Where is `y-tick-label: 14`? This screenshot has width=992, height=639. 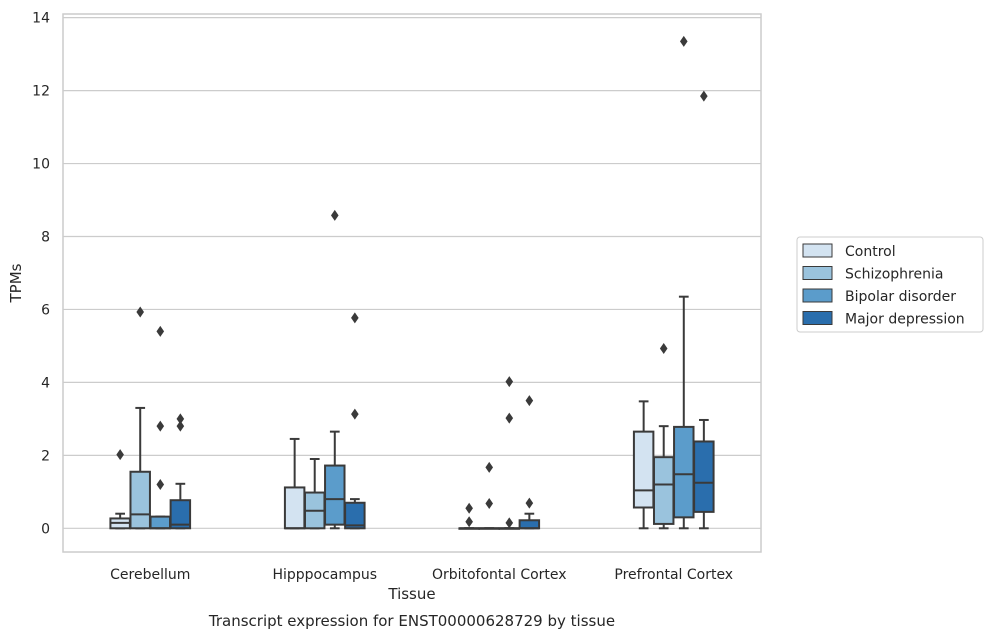
y-tick-label: 14 is located at coordinates (41, 19).